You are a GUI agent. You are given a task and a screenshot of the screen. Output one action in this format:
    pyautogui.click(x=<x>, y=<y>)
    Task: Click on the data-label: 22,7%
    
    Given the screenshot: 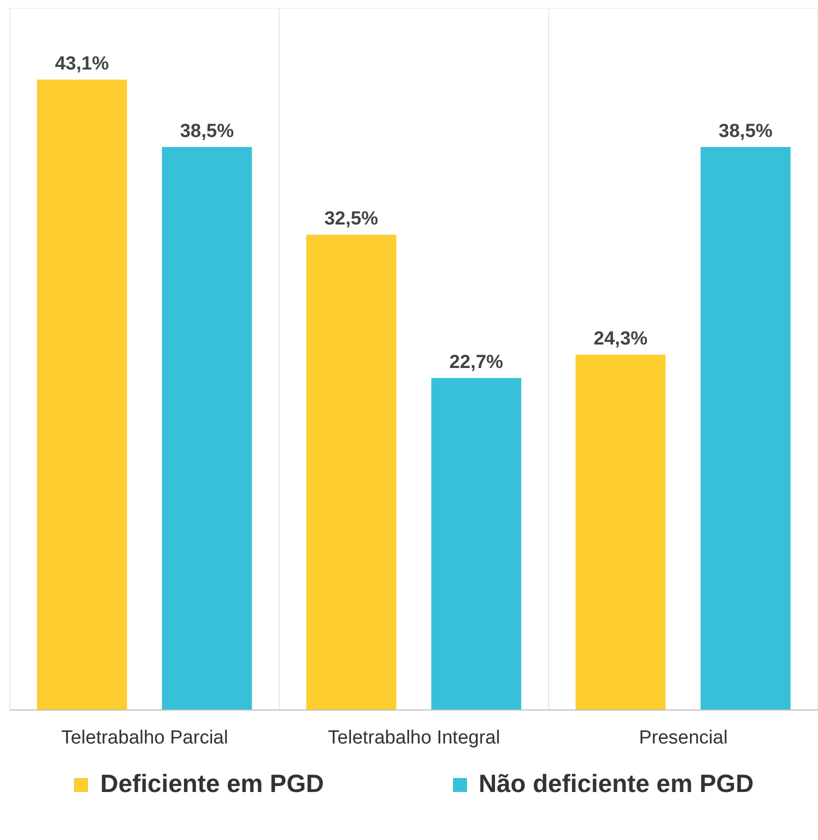 What is the action you would take?
    pyautogui.click(x=476, y=363)
    